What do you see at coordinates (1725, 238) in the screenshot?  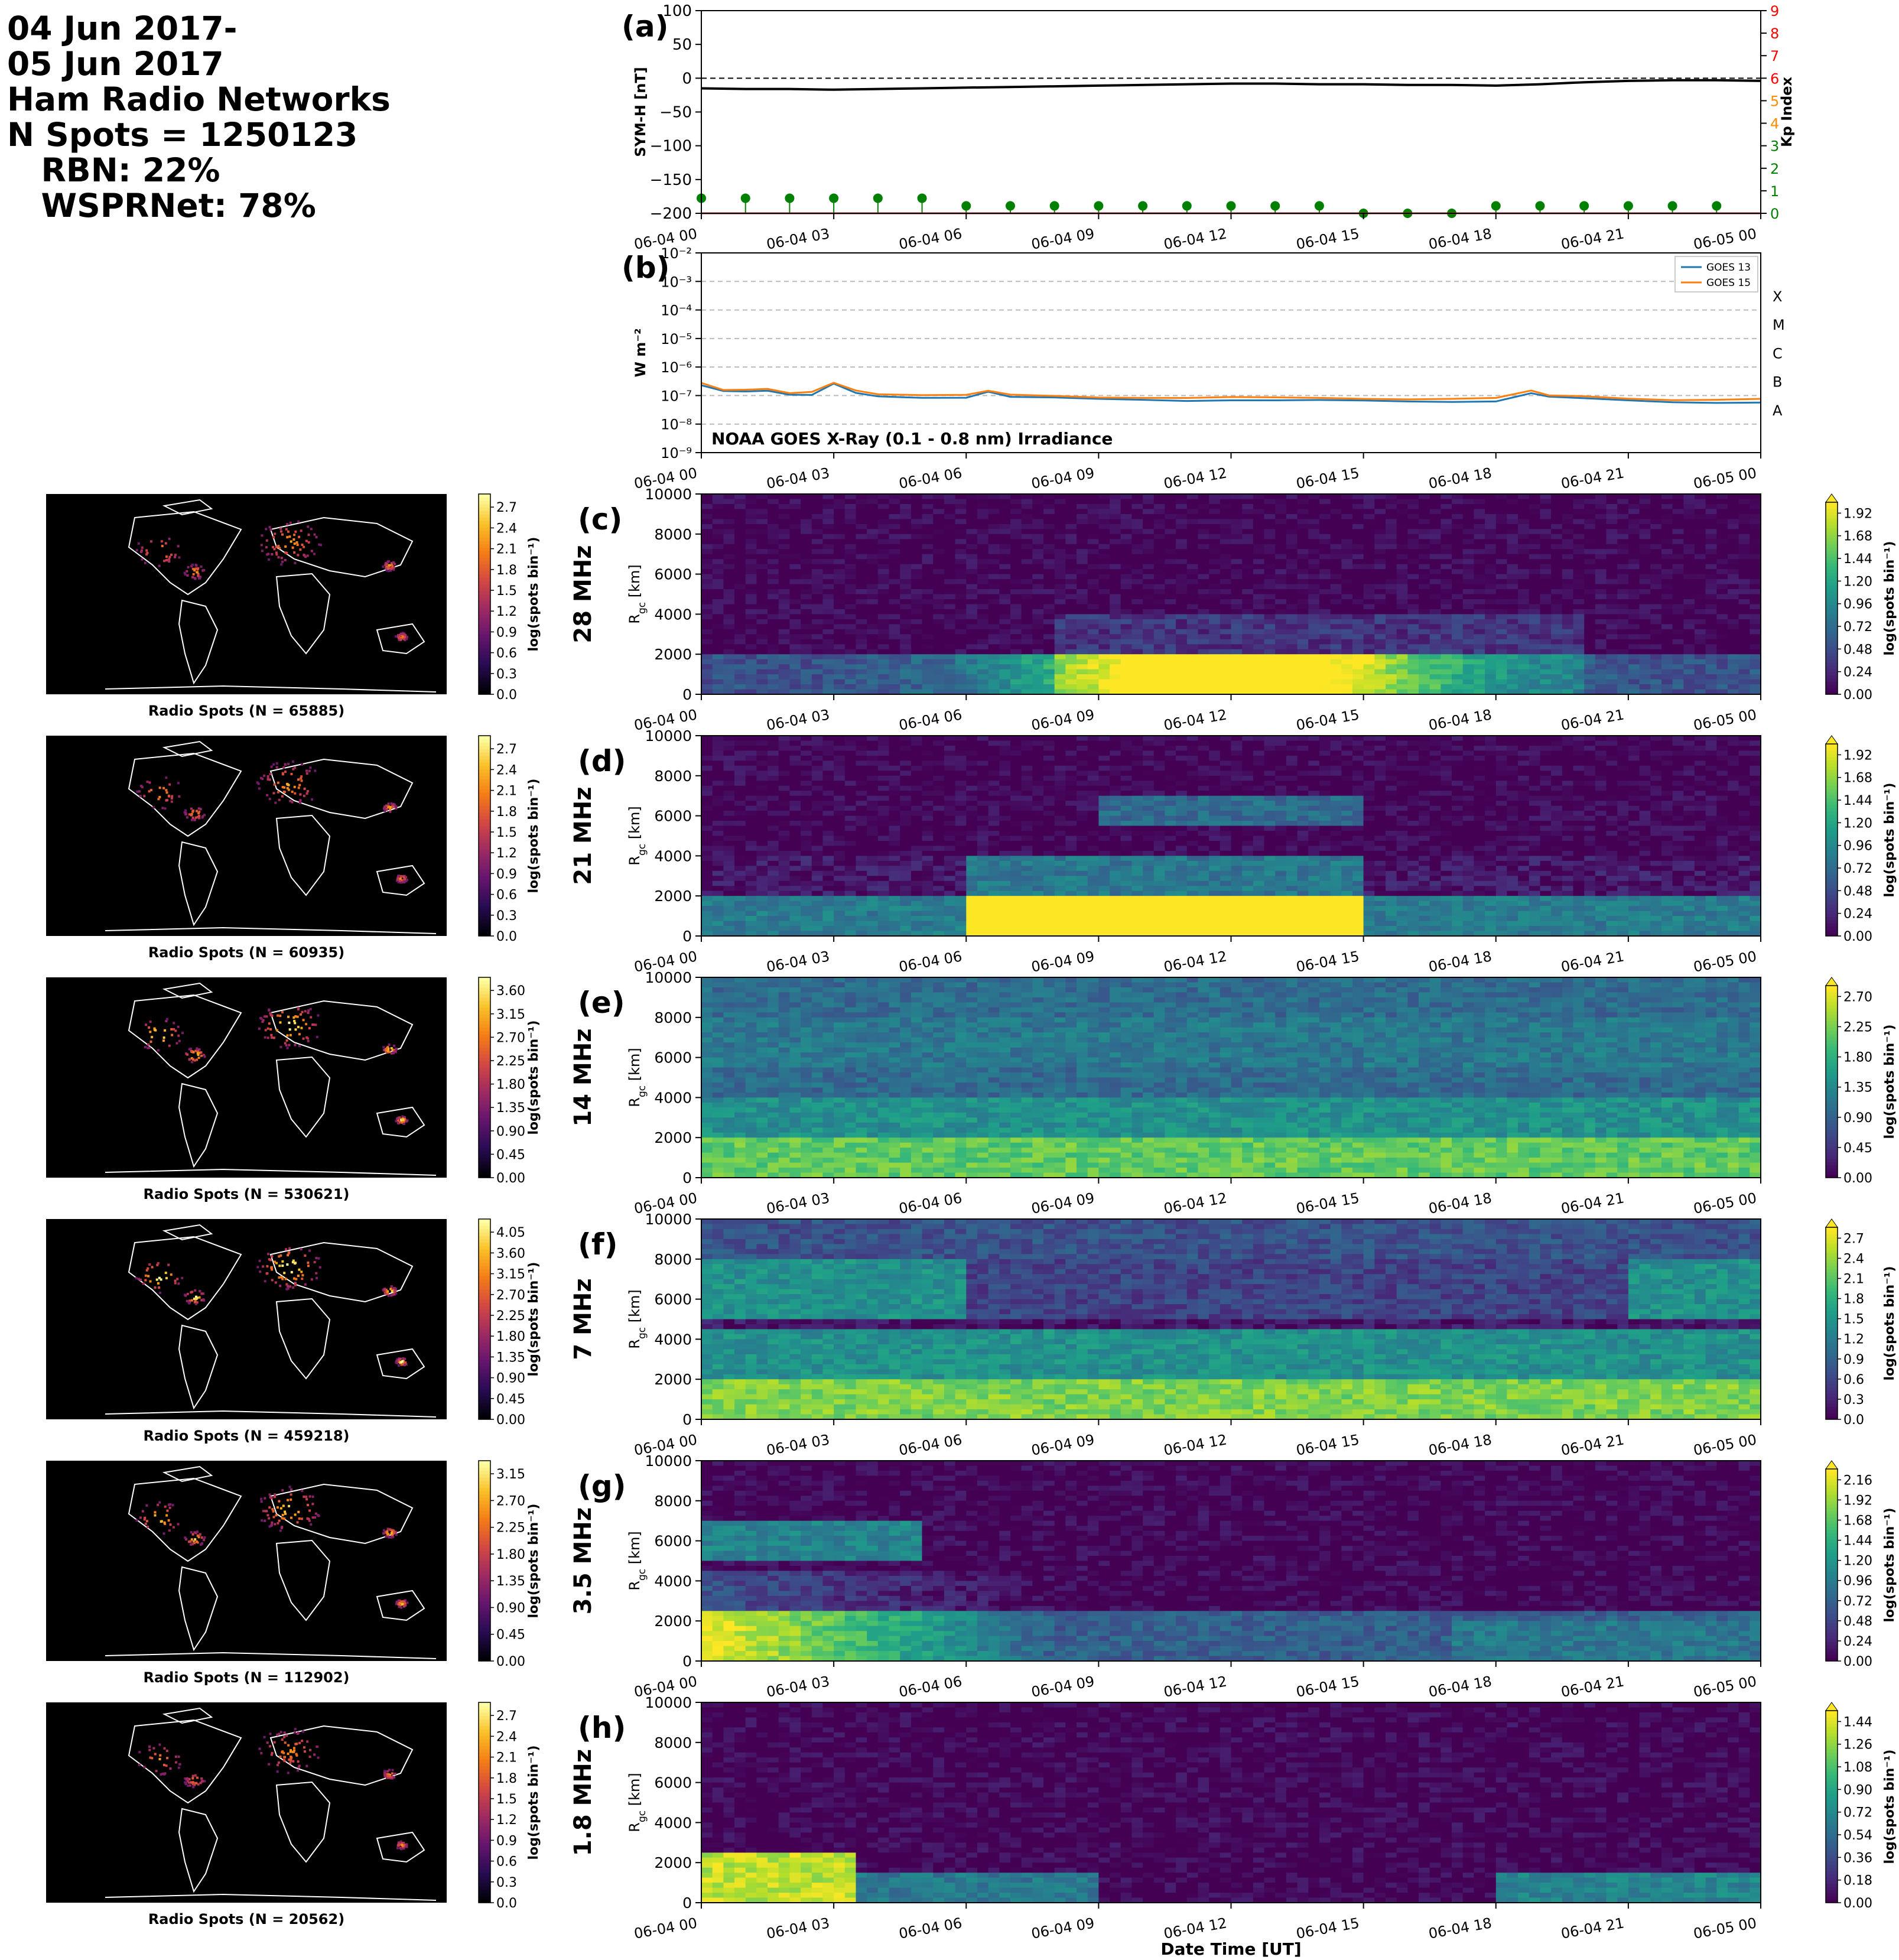 I see `x-tick-label: 06-05 00` at bounding box center [1725, 238].